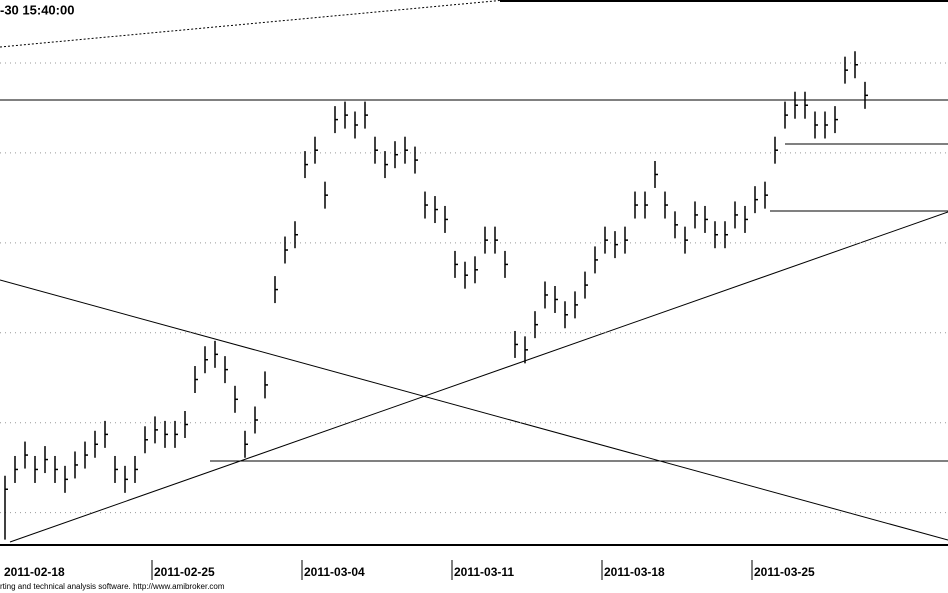 The image size is (948, 593). Describe the element at coordinates (634, 572) in the screenshot. I see `x-tick-label: 2011-03-18` at that location.